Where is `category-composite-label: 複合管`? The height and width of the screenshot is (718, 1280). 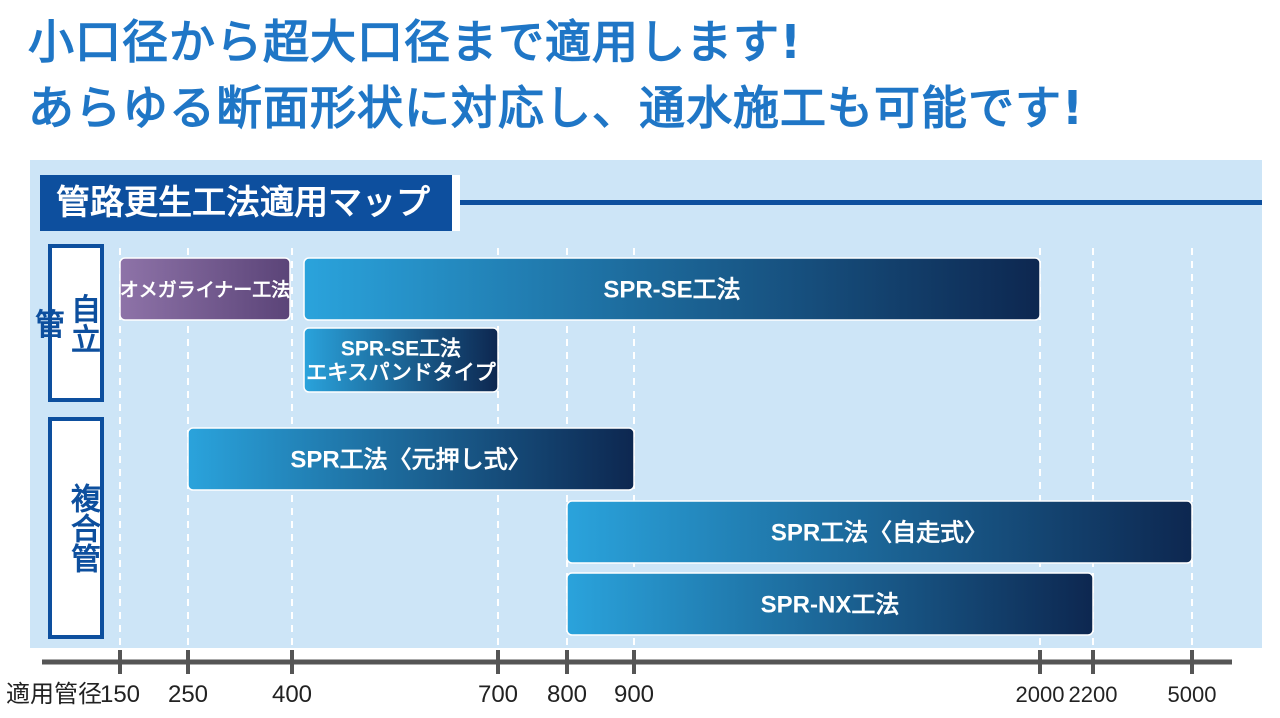
category-composite-label: 複合管 is located at coordinates (82, 528).